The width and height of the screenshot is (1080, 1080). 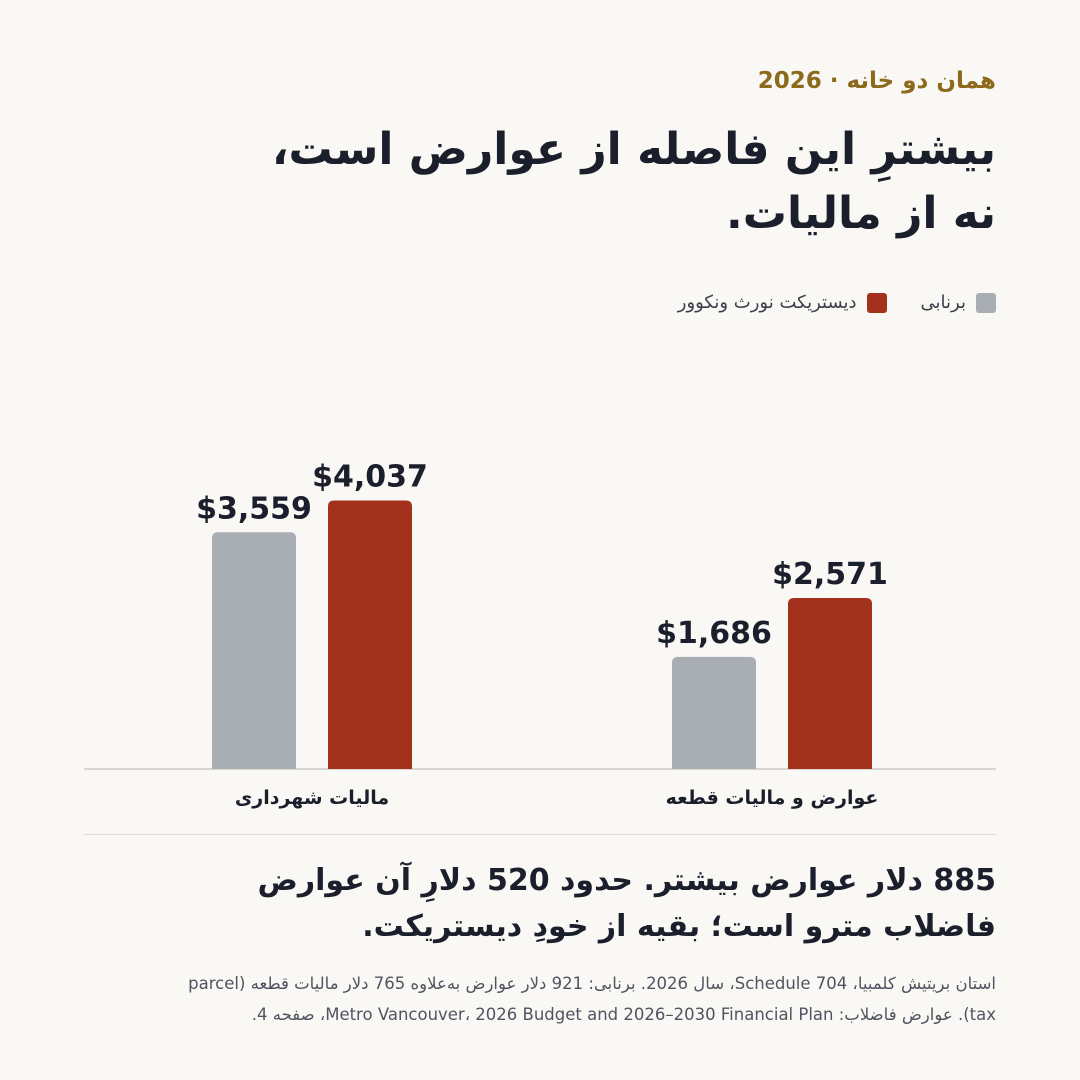 What do you see at coordinates (943, 302) in the screenshot?
I see `legend-label-burnaby: برنابی` at bounding box center [943, 302].